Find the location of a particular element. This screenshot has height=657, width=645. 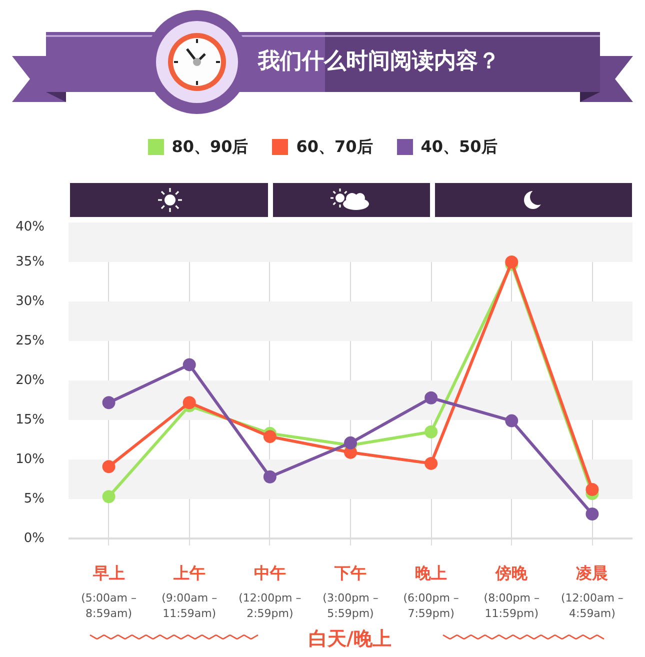

x-axis-title: 白天/晚上 is located at coordinates (350, 639).